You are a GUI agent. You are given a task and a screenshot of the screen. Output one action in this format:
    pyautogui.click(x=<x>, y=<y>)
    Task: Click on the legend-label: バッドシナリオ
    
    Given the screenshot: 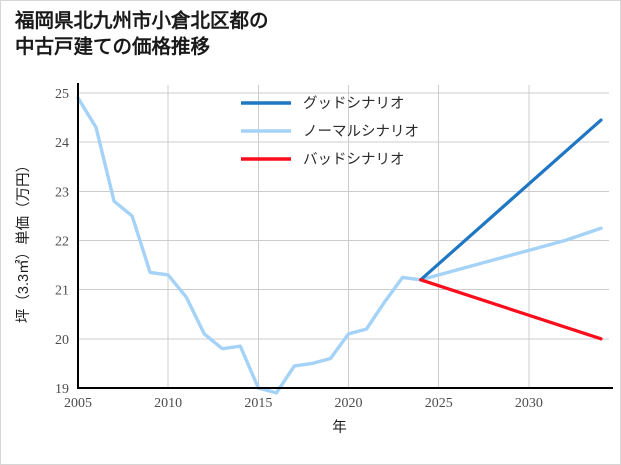 What is the action you would take?
    pyautogui.click(x=354, y=160)
    